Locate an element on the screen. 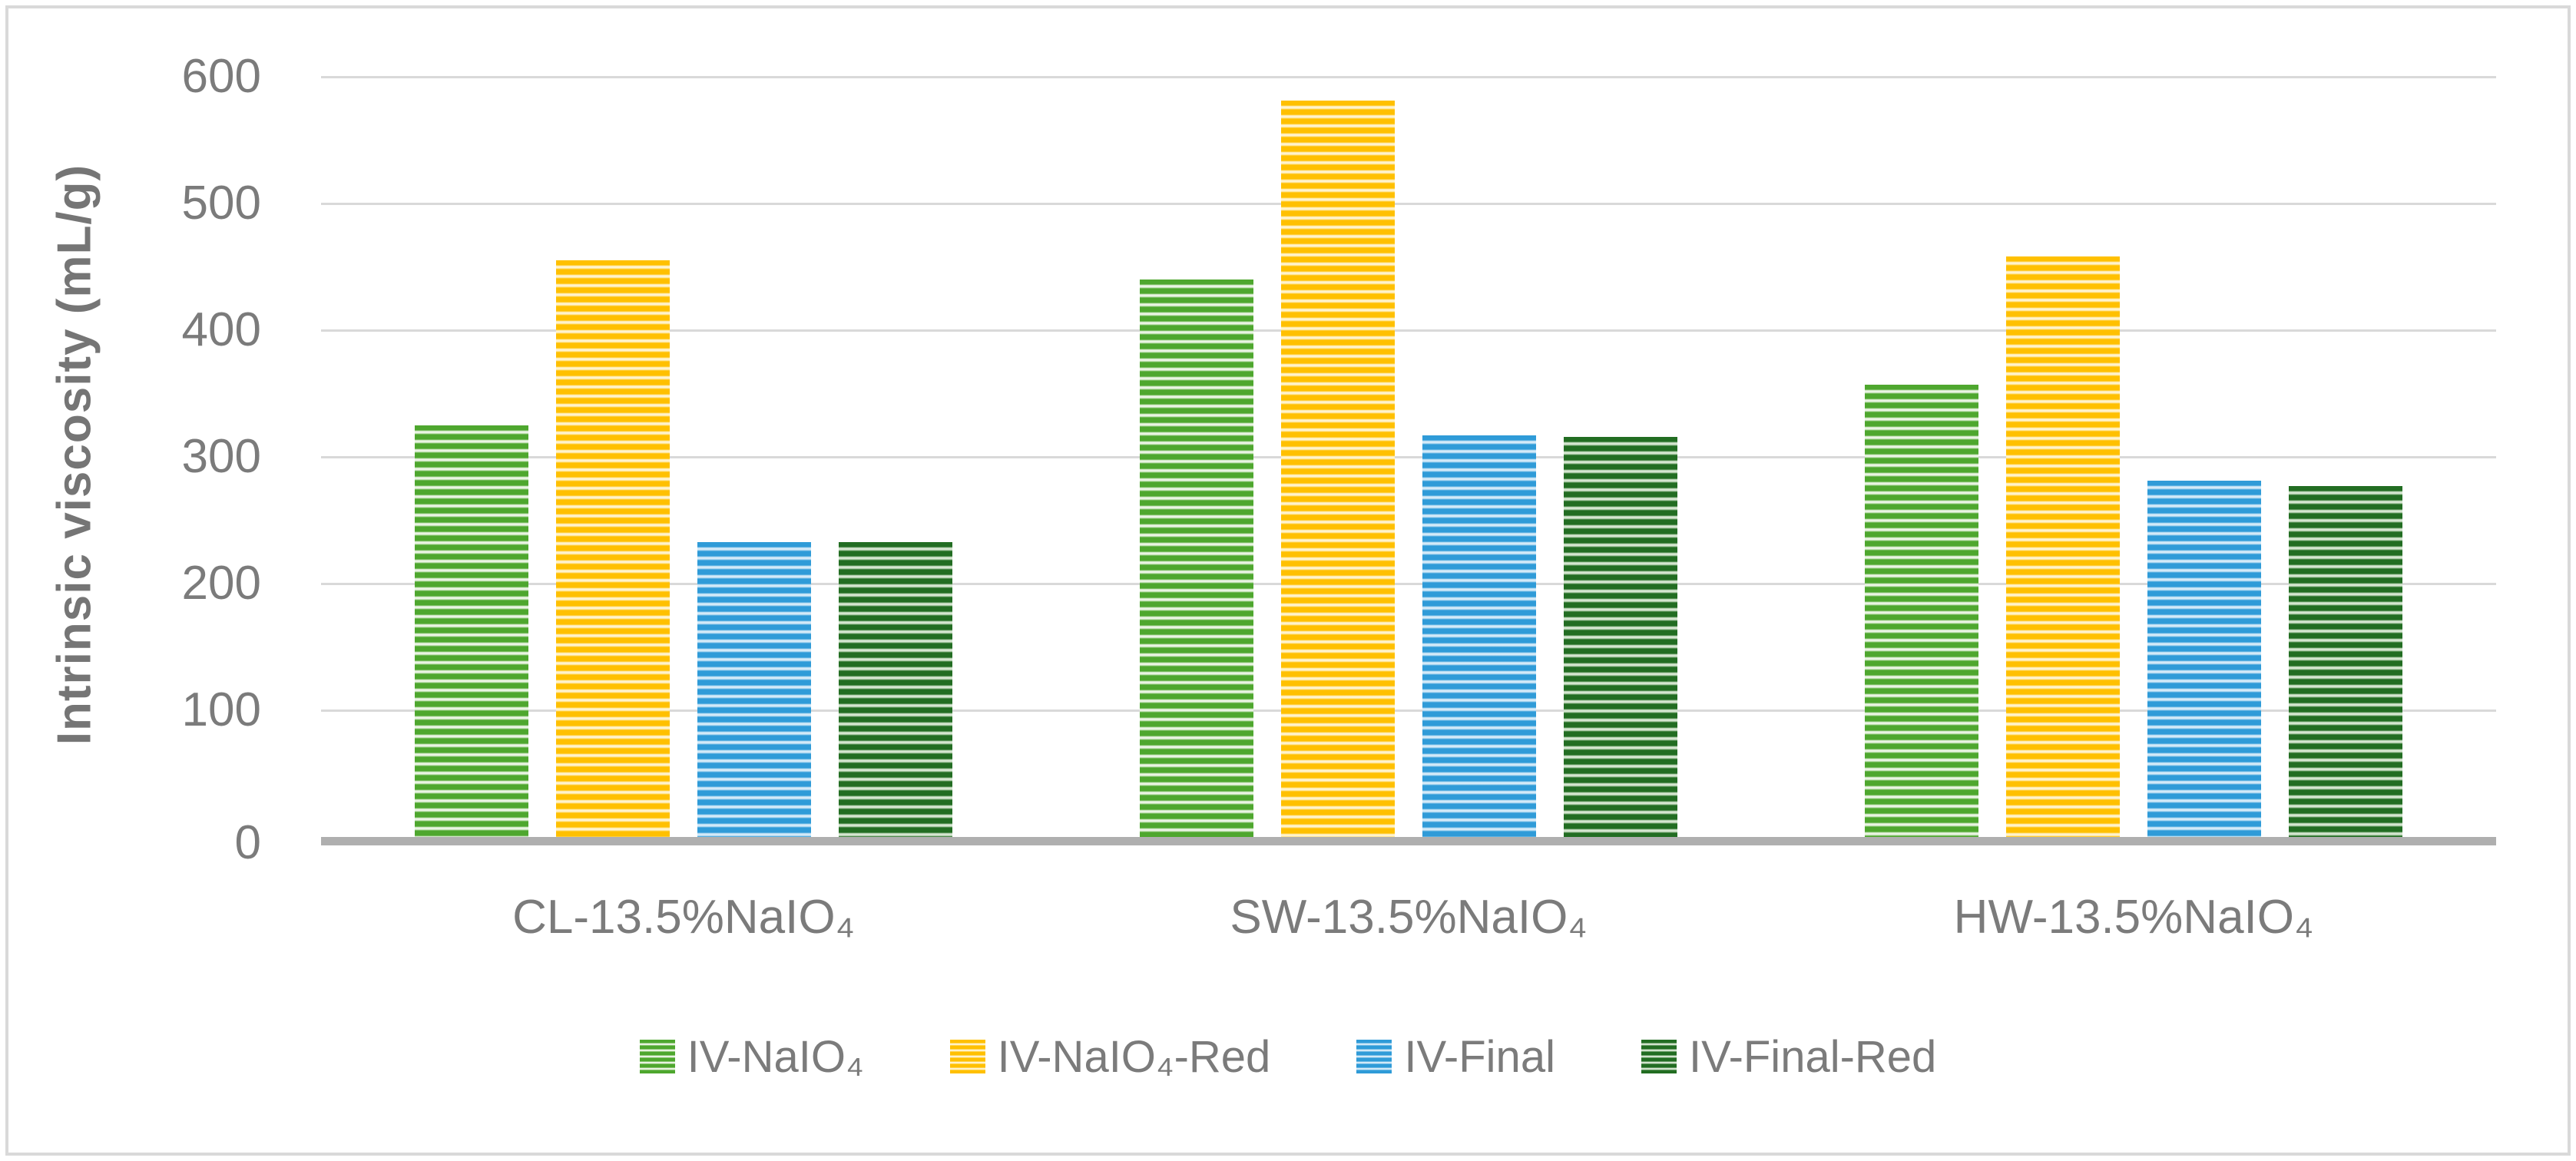 This screenshot has width=2576, height=1161. legend-label: IV-Final is located at coordinates (1480, 1056).